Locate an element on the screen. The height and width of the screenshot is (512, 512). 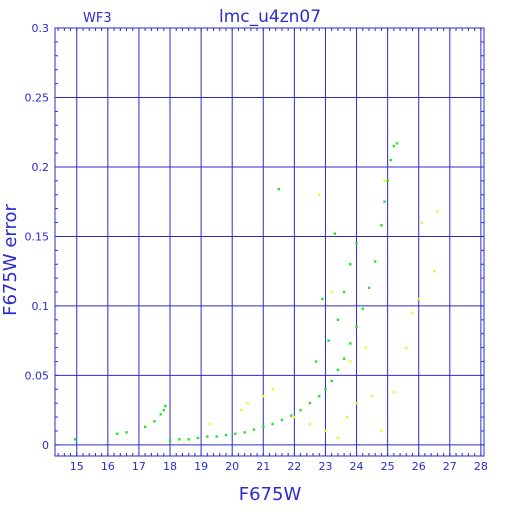
x-tick-label: 25 is located at coordinates (388, 466).